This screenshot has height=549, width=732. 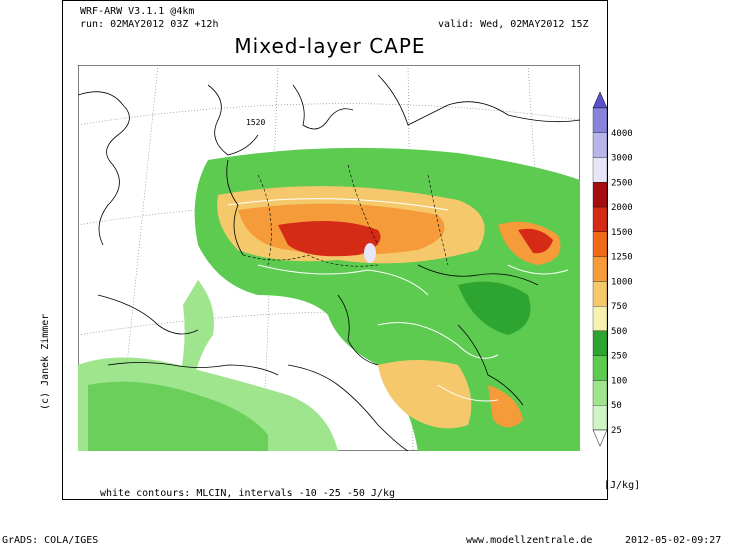 What do you see at coordinates (616, 431) in the screenshot?
I see `legend-tick-label: 25` at bounding box center [616, 431].